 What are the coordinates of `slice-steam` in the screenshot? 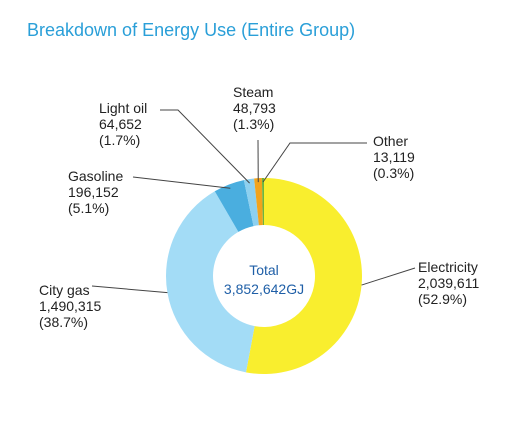 It's located at (258, 202).